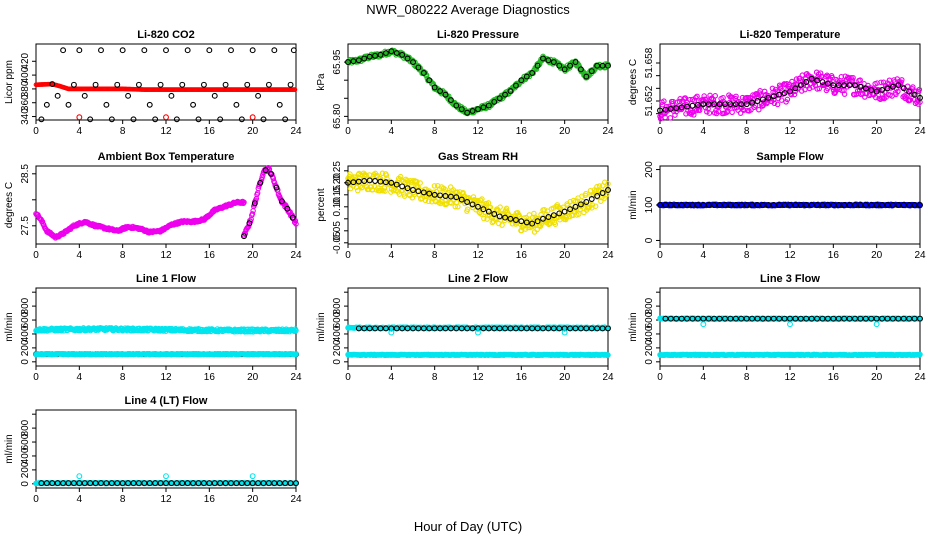 The width and height of the screenshot is (936, 540). I want to click on y-tick-label: 65.80, so click(337, 115).